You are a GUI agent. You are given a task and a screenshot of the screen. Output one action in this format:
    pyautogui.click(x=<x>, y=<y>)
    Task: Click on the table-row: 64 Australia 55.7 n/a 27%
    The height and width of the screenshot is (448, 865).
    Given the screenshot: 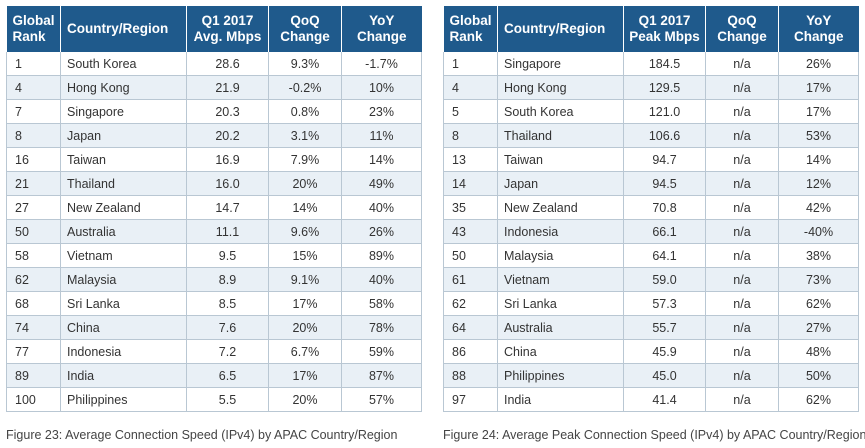 What is the action you would take?
    pyautogui.click(x=651, y=327)
    